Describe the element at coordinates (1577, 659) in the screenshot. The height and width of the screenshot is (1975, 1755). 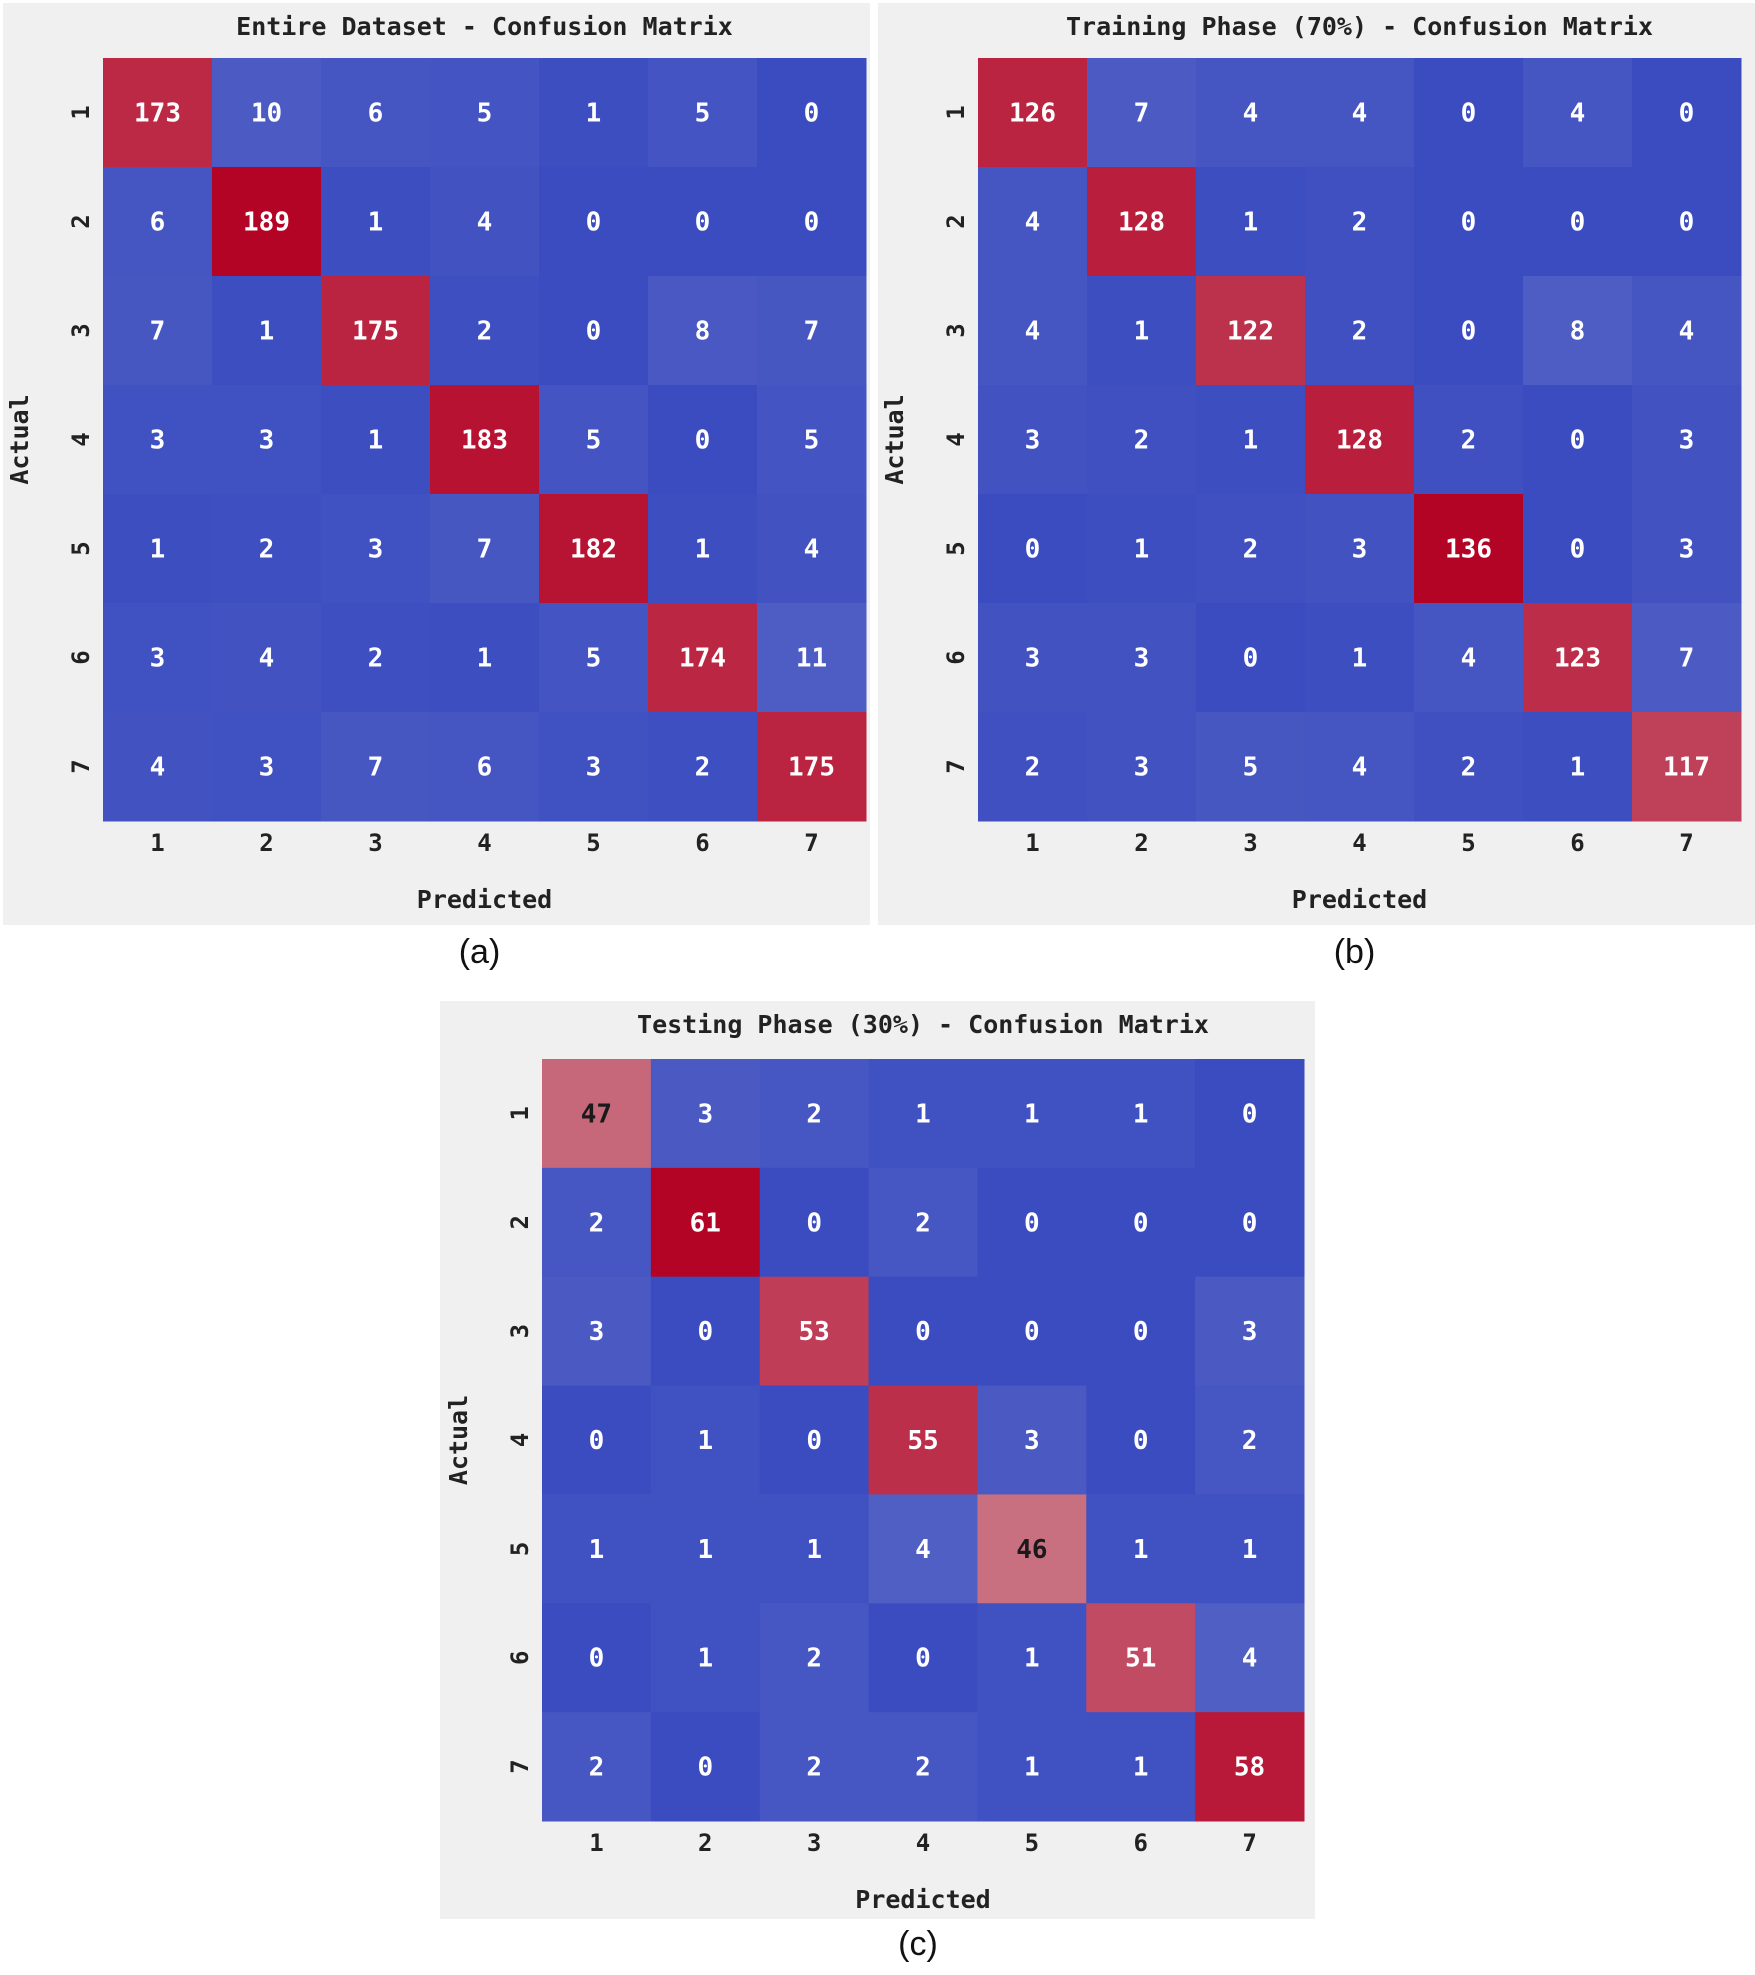
I see `cell-value-label: 123` at that location.